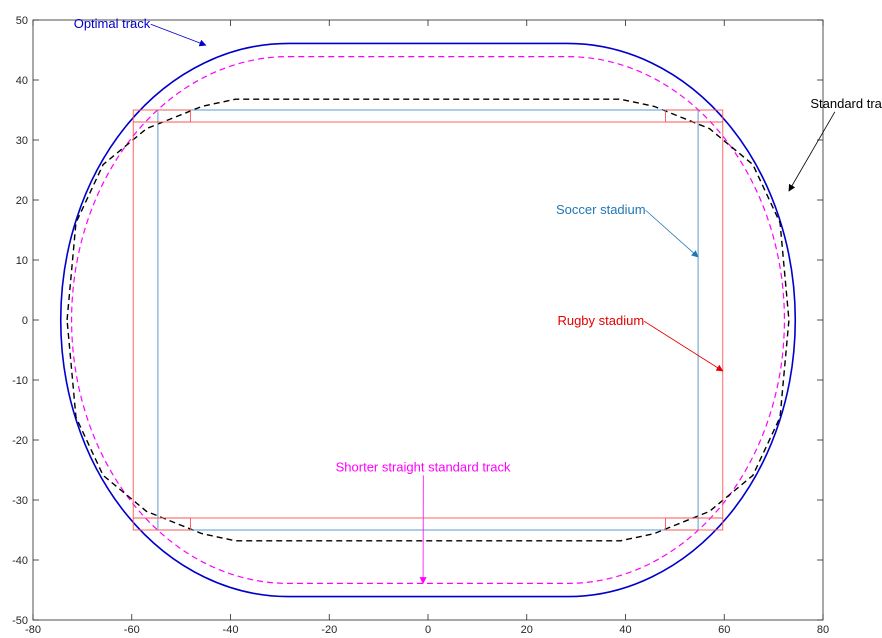 This screenshot has height=638, width=882. Describe the element at coordinates (20, 501) in the screenshot. I see `y-tick-label: -30` at that location.